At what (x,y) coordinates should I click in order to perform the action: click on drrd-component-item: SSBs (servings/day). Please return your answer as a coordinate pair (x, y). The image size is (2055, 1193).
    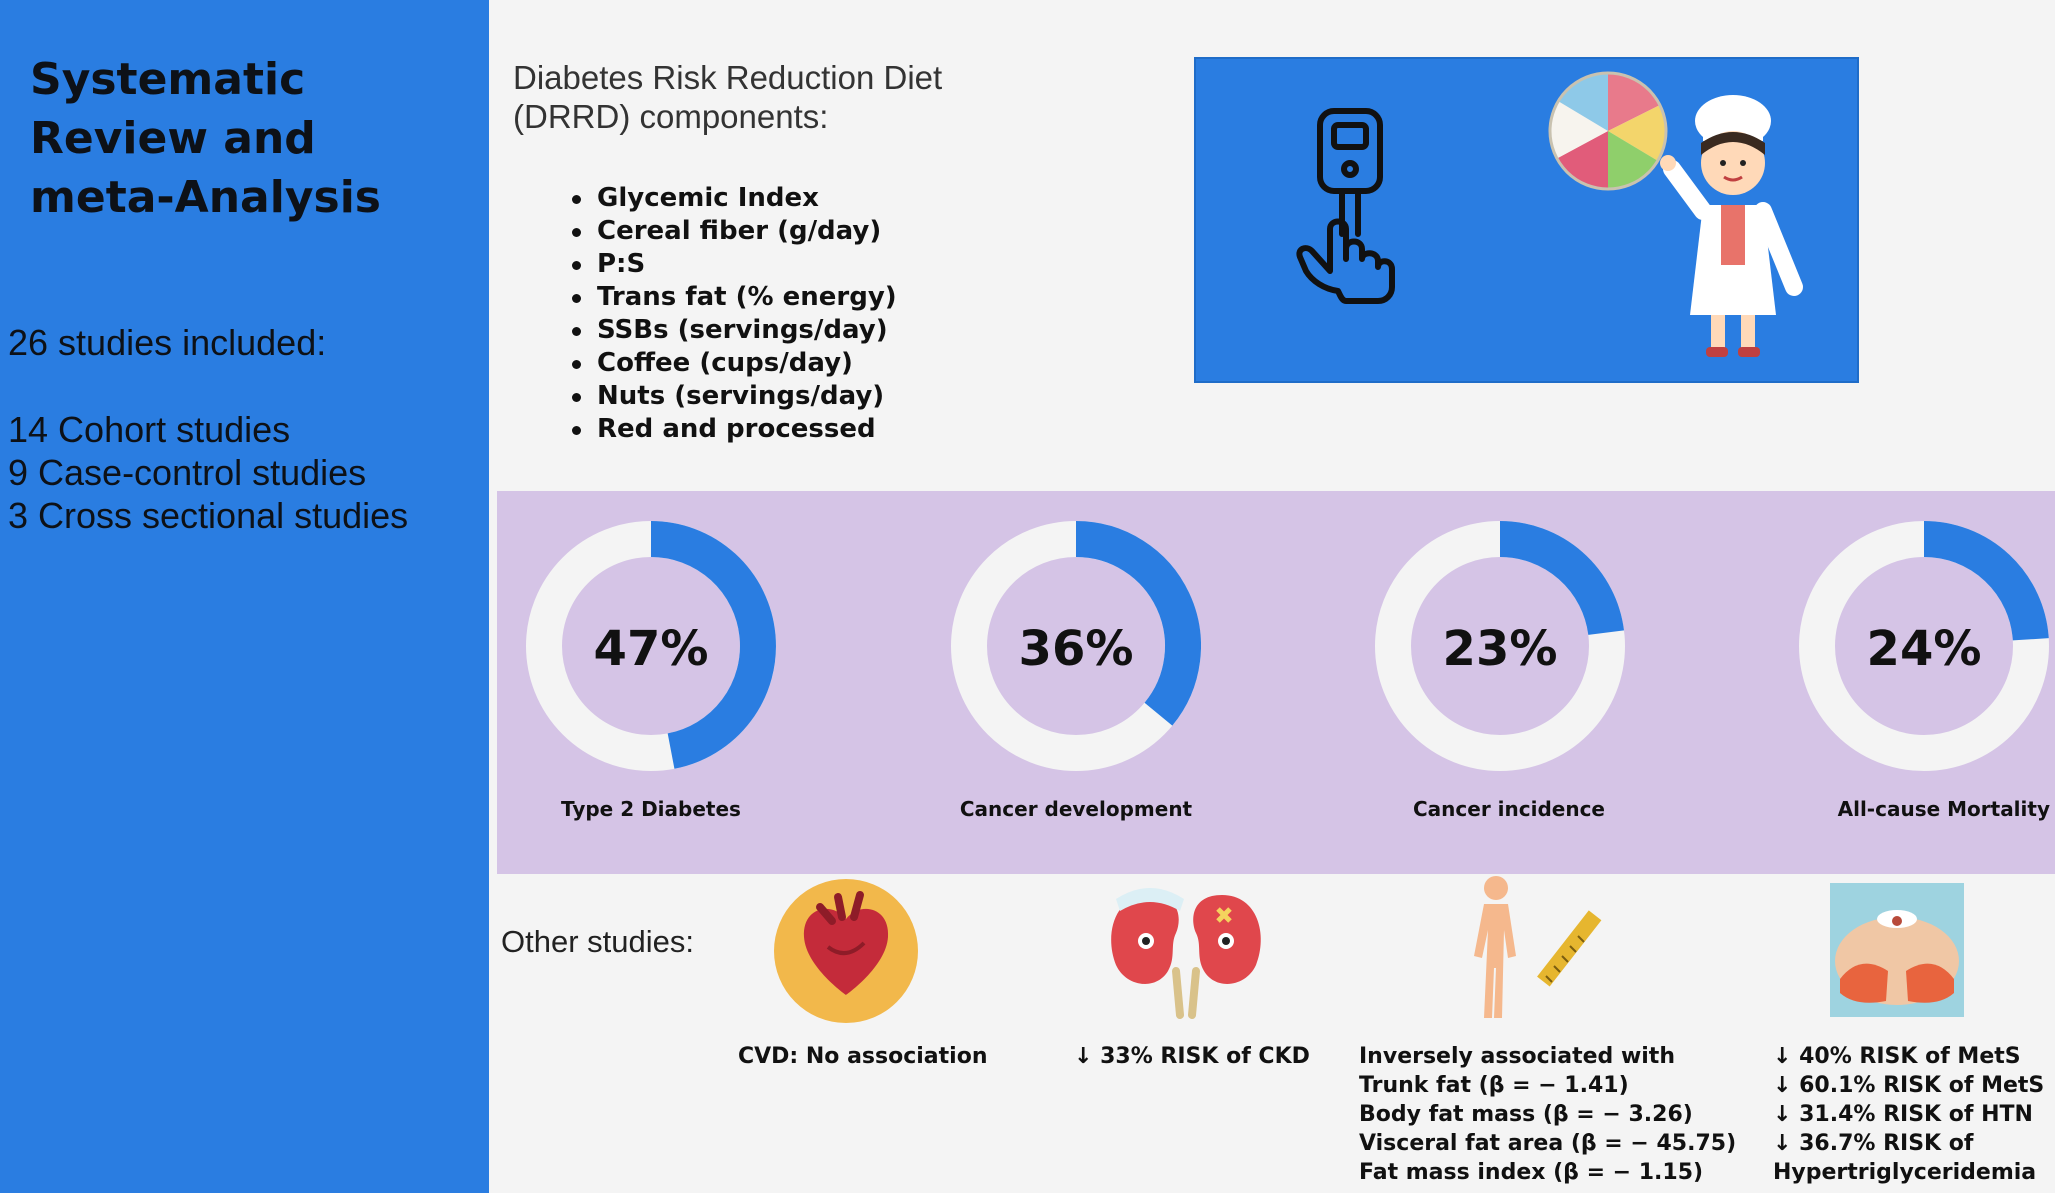
    Looking at the image, I should click on (734, 330).